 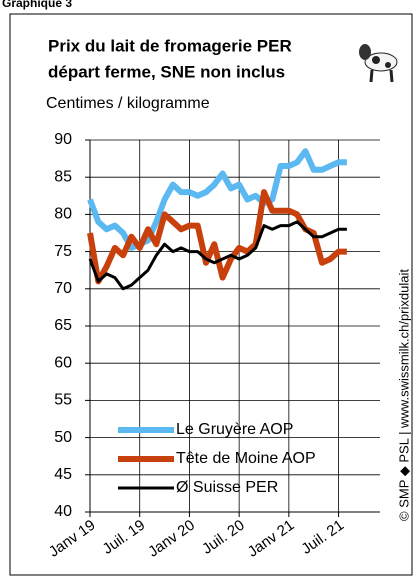 I want to click on chart-title: Prix du lait de fromagerie PER, so click(x=170, y=45).